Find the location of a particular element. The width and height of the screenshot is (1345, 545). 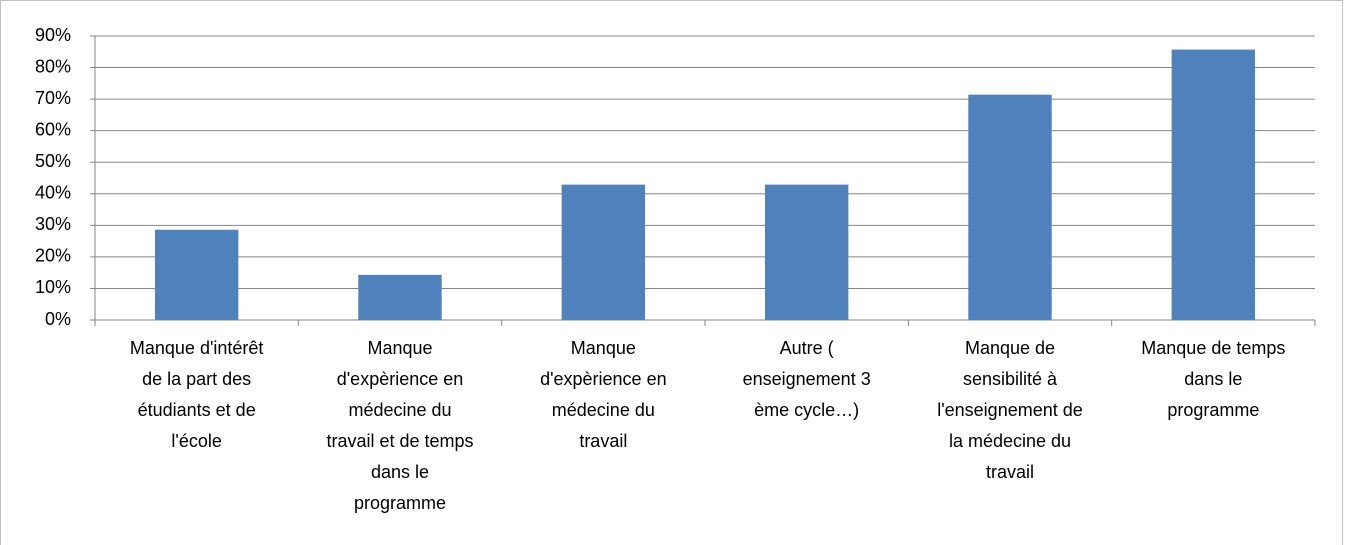

y-tick-label: 40% is located at coordinates (53, 193).